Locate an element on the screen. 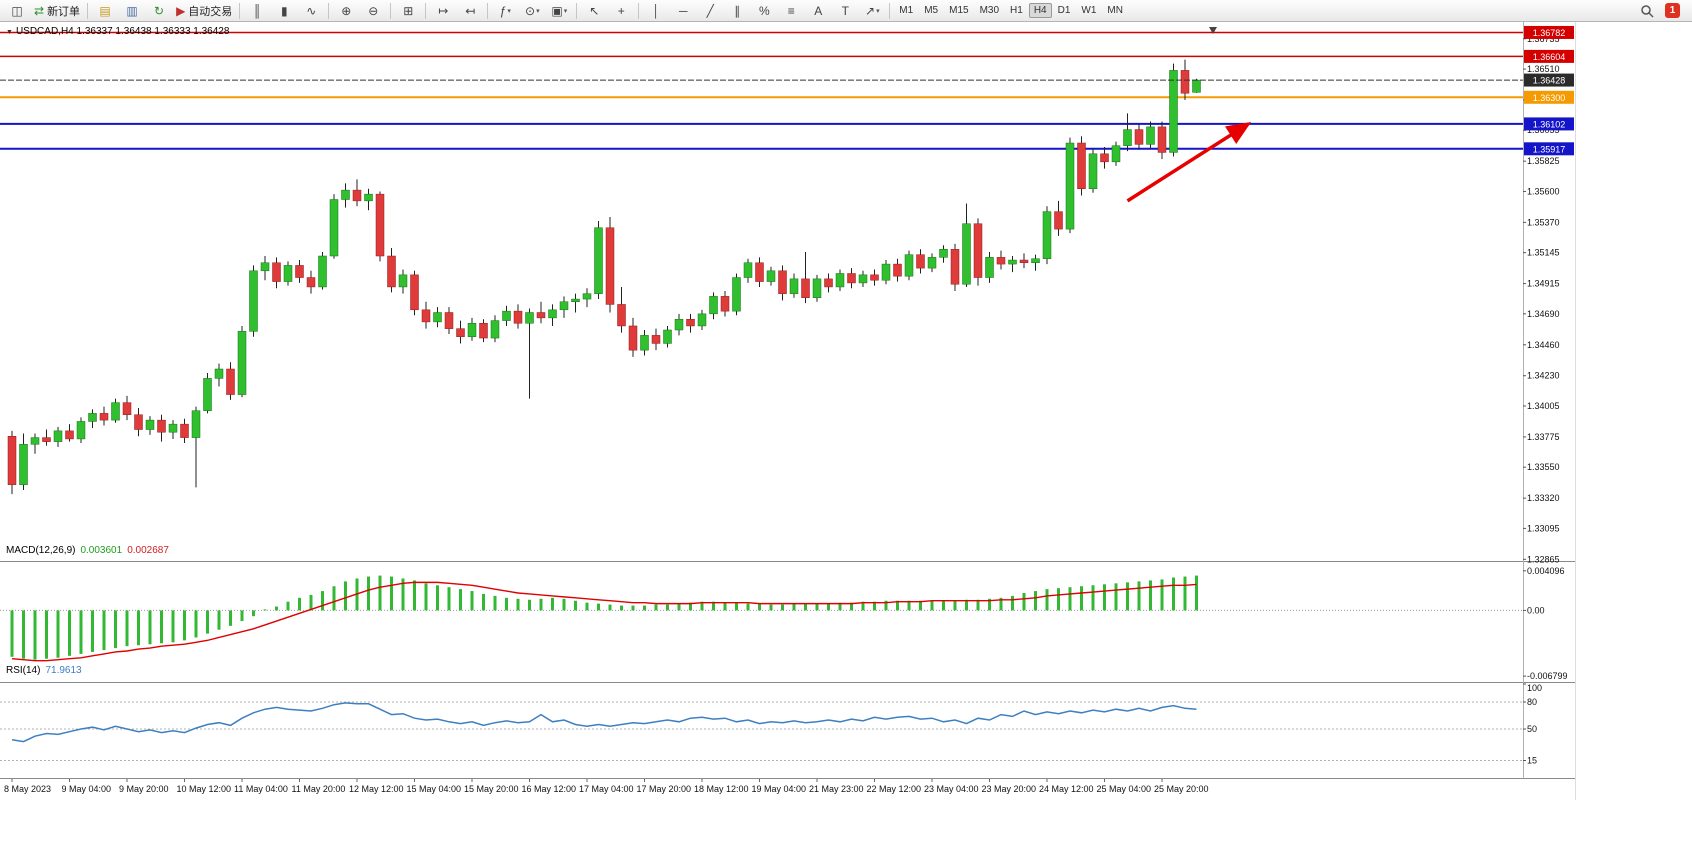  cursor-icon: ↖ is located at coordinates (594, 11).